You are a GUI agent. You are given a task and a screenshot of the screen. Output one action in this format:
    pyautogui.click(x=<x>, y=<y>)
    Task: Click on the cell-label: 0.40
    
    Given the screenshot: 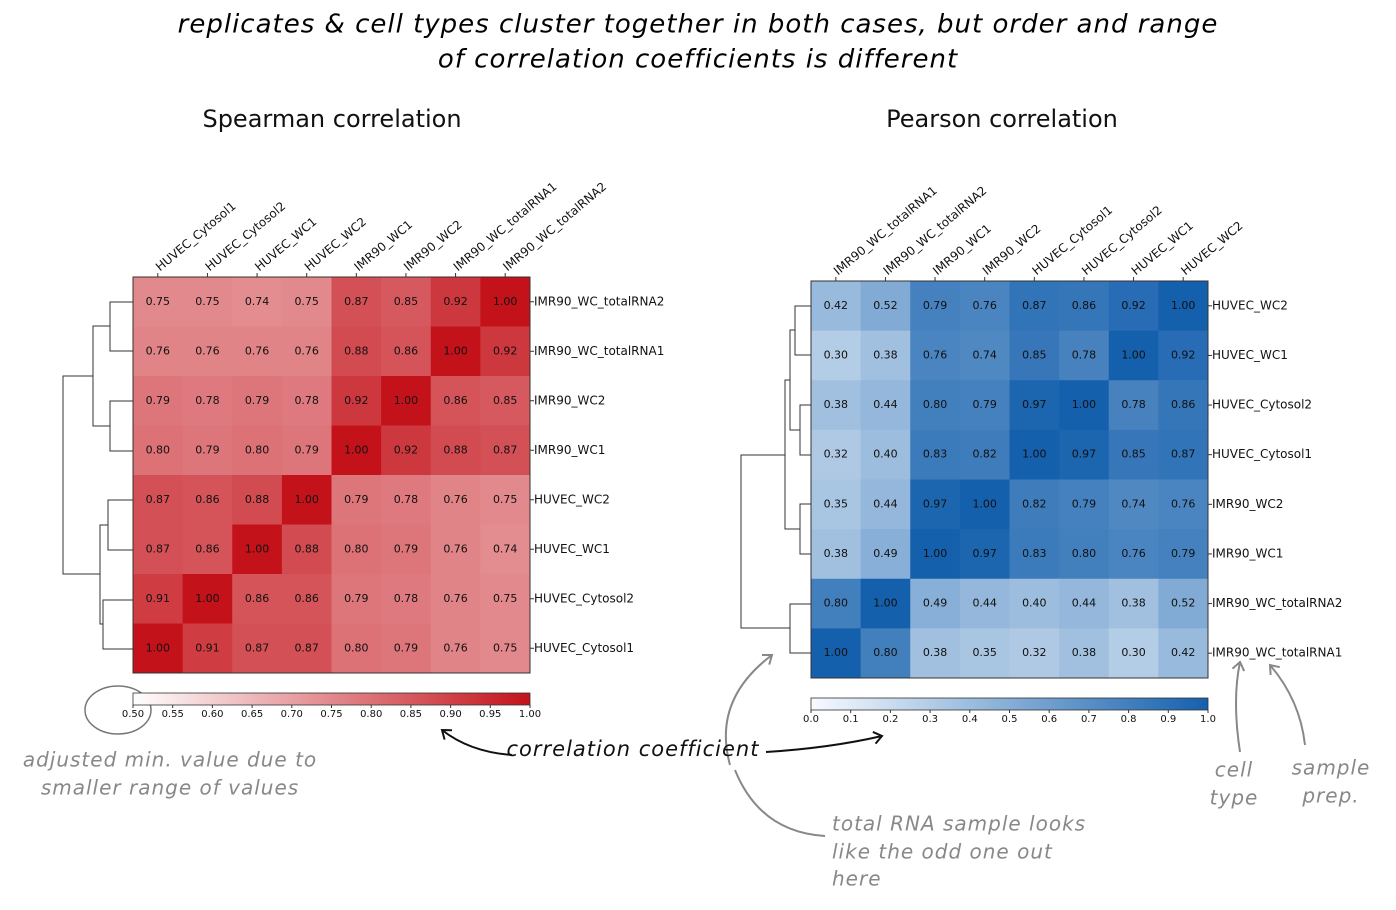 What is the action you would take?
    pyautogui.click(x=1034, y=603)
    